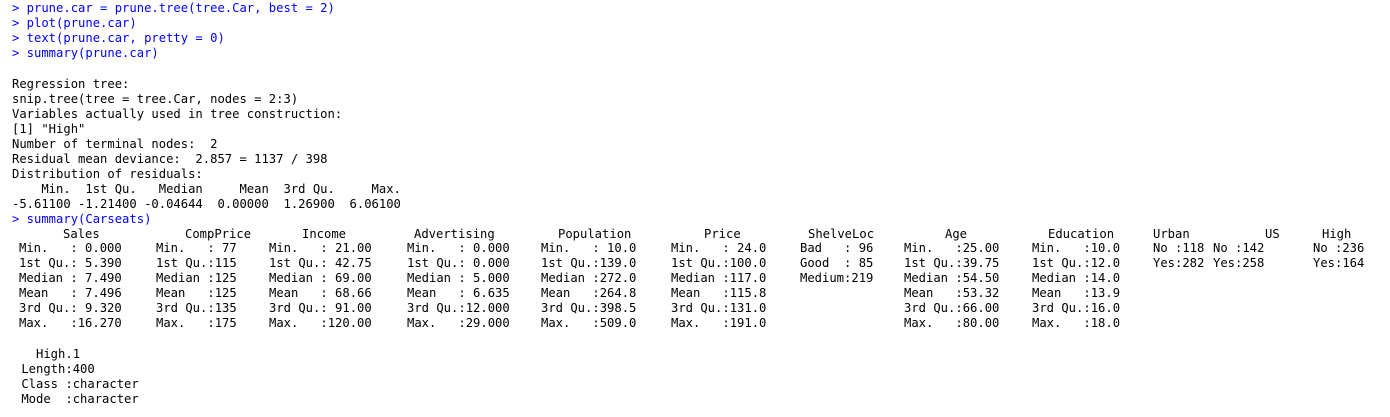  What do you see at coordinates (320, 248) in the screenshot?
I see `summary-cell: Min. : 21.00` at bounding box center [320, 248].